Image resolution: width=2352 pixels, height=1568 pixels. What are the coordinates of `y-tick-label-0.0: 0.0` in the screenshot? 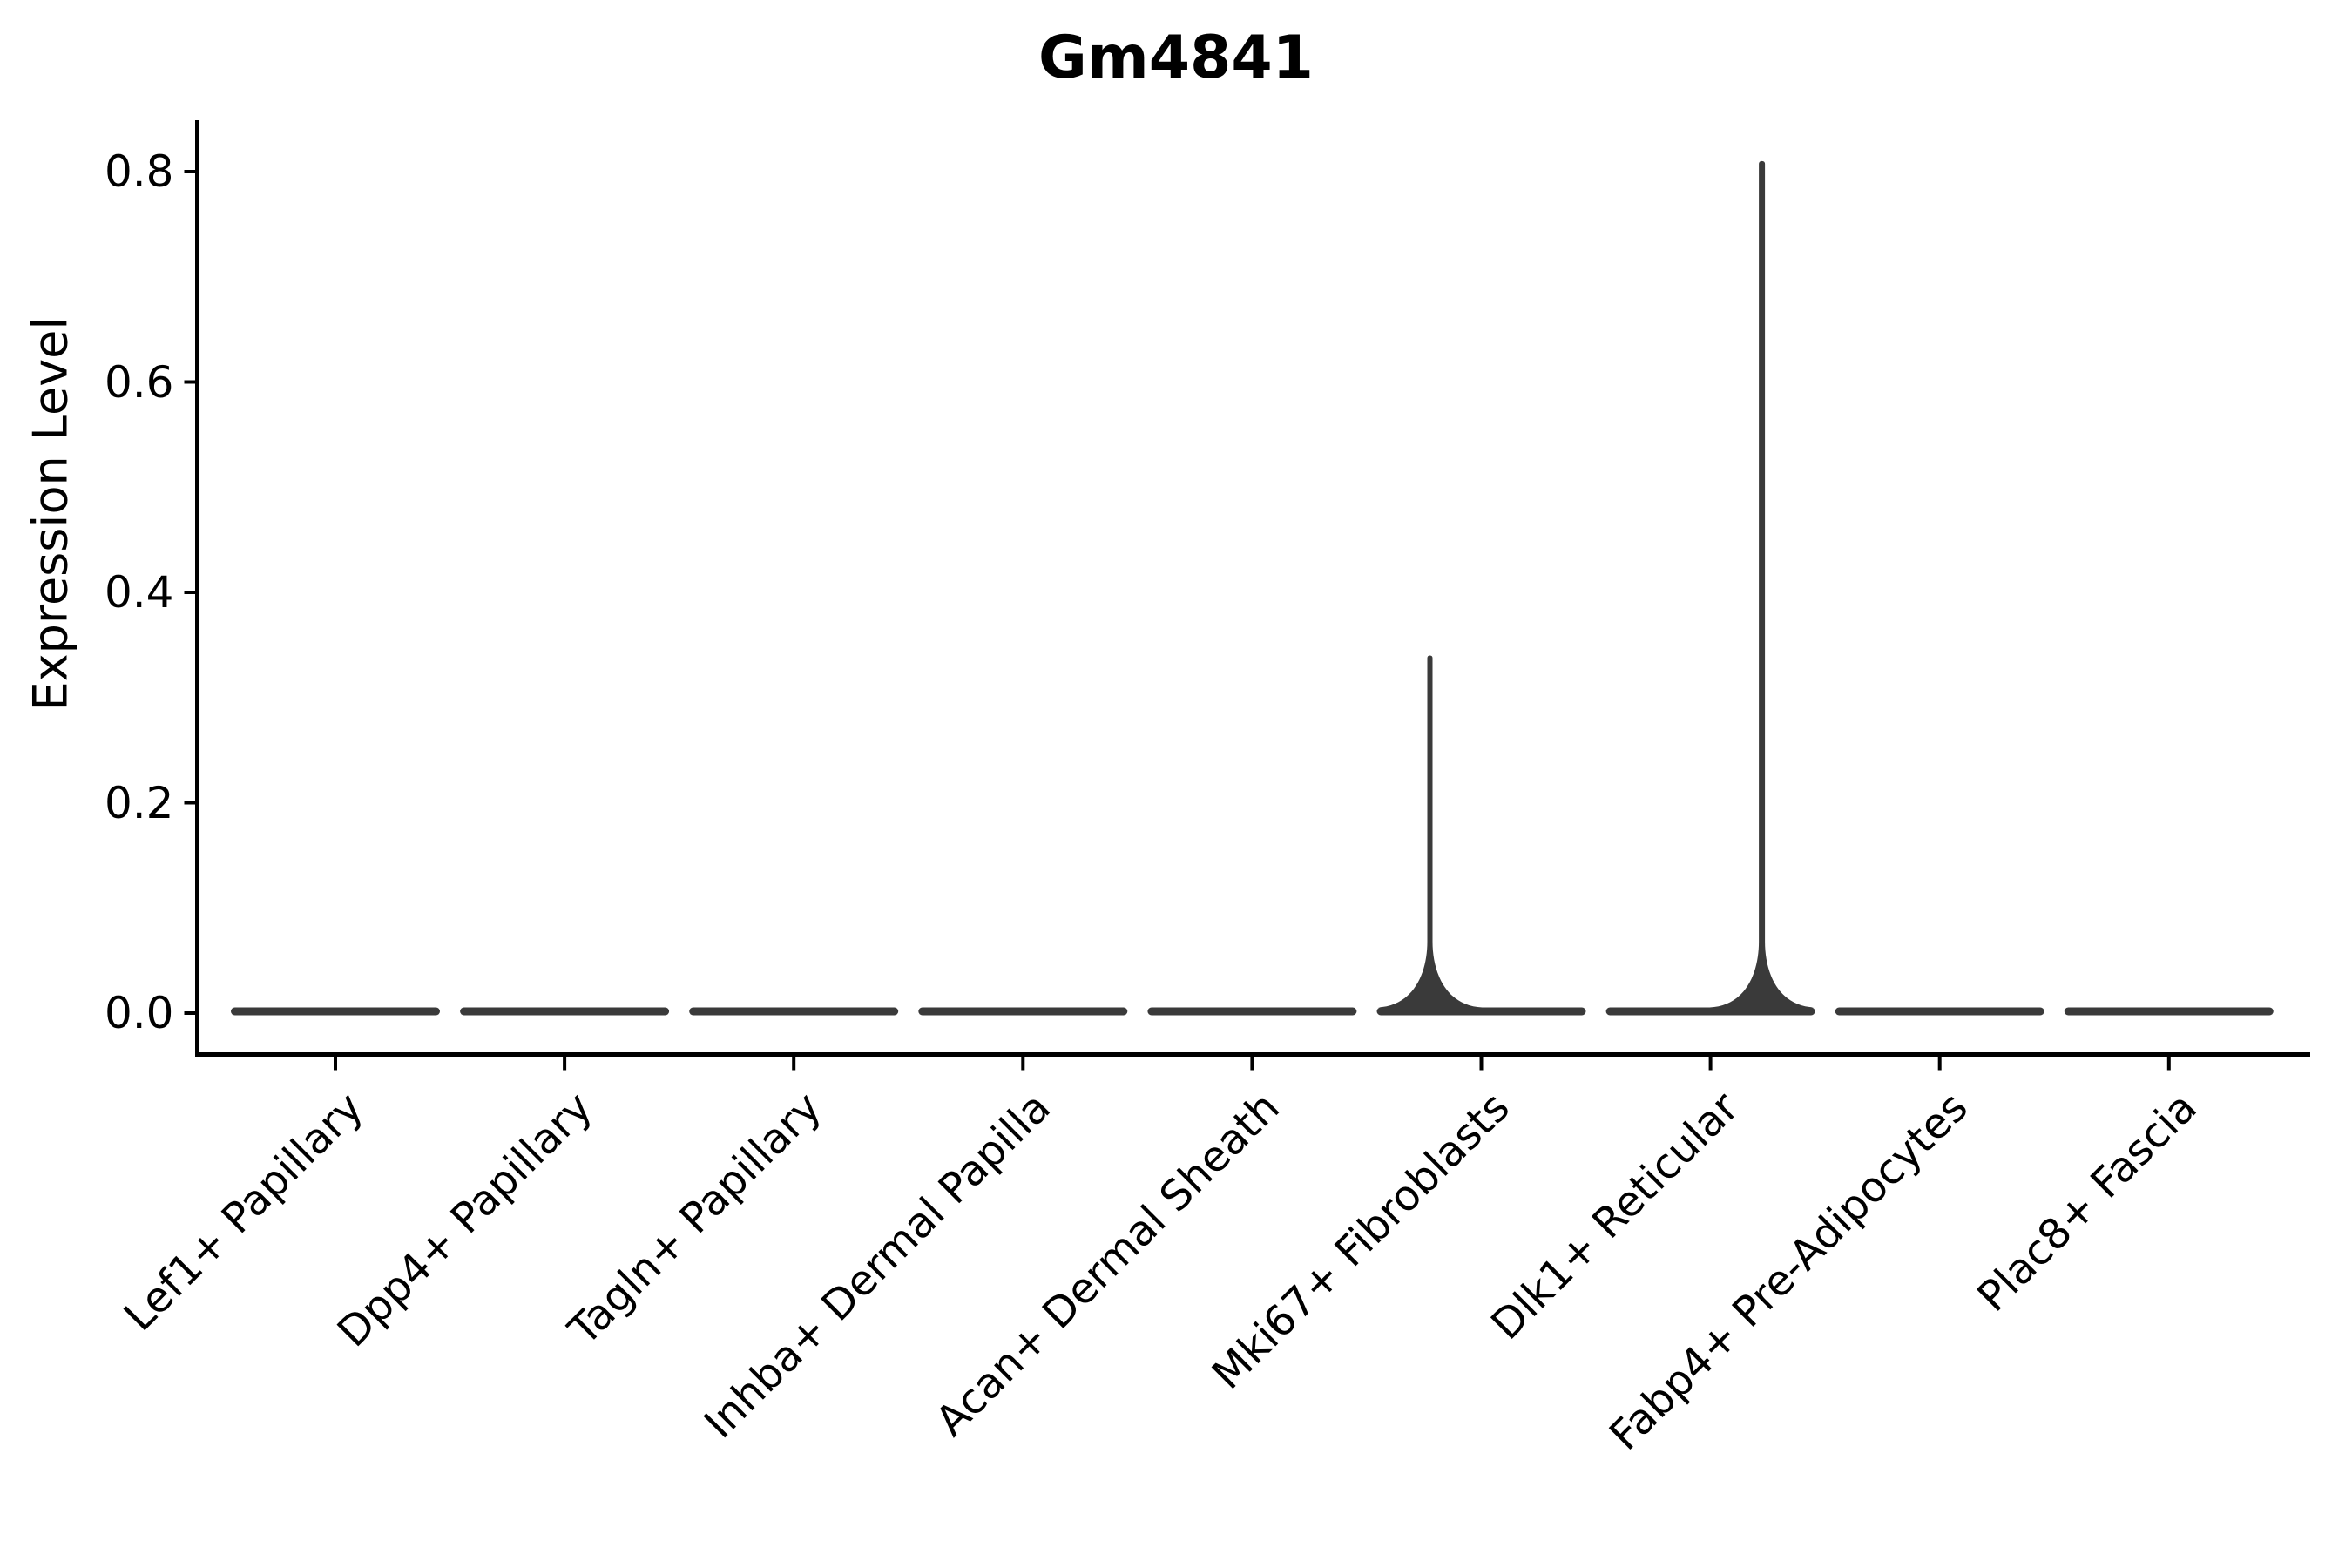 It's located at (139, 1013).